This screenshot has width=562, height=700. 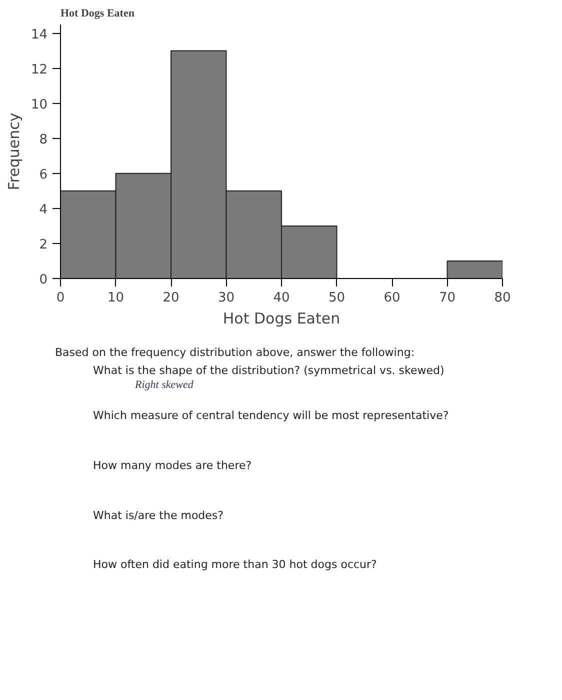 What do you see at coordinates (115, 298) in the screenshot?
I see `x-tick-label: 10` at bounding box center [115, 298].